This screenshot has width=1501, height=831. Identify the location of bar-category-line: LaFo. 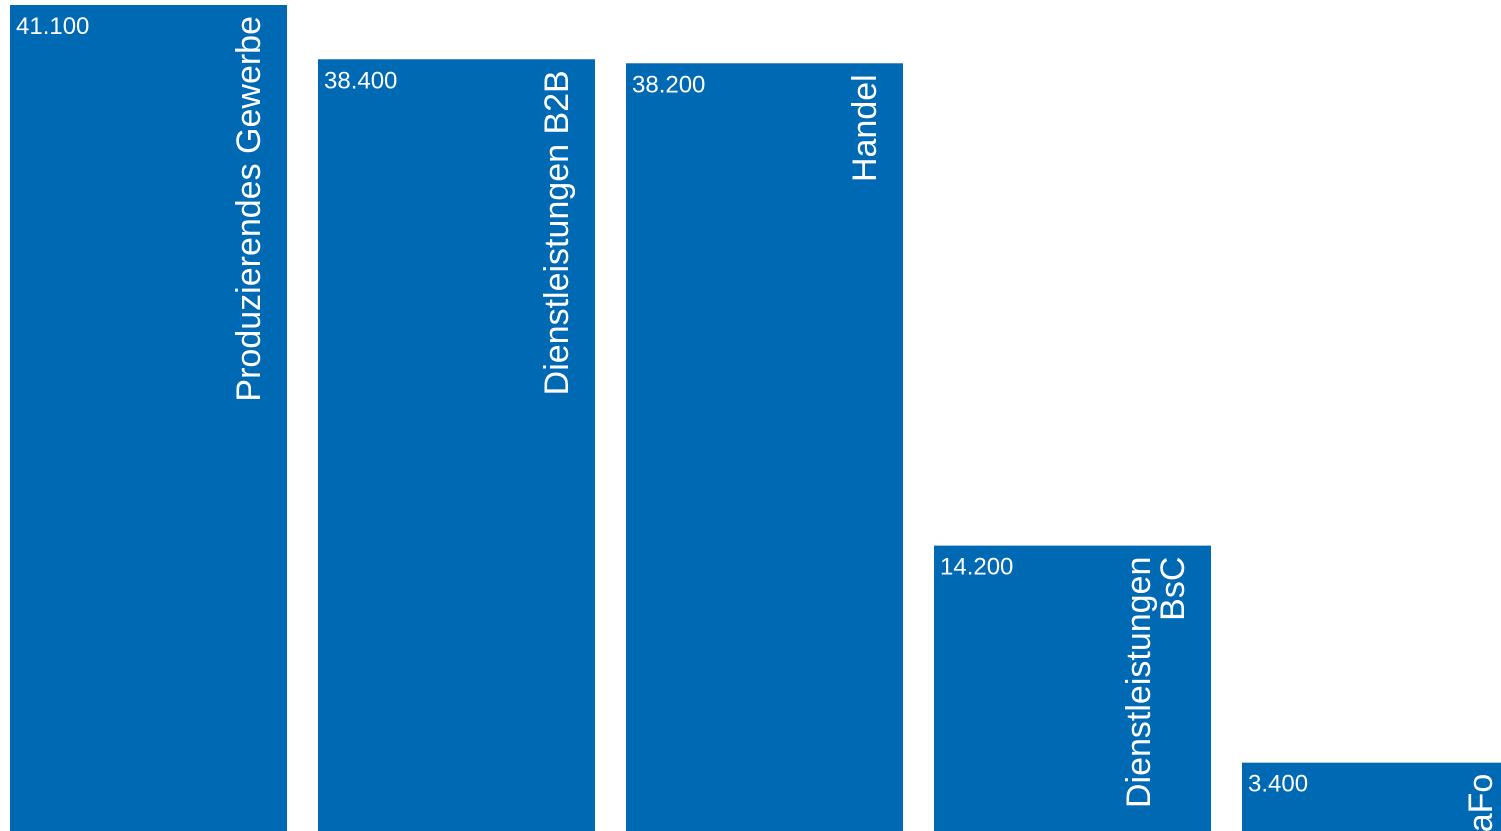
(1481, 802).